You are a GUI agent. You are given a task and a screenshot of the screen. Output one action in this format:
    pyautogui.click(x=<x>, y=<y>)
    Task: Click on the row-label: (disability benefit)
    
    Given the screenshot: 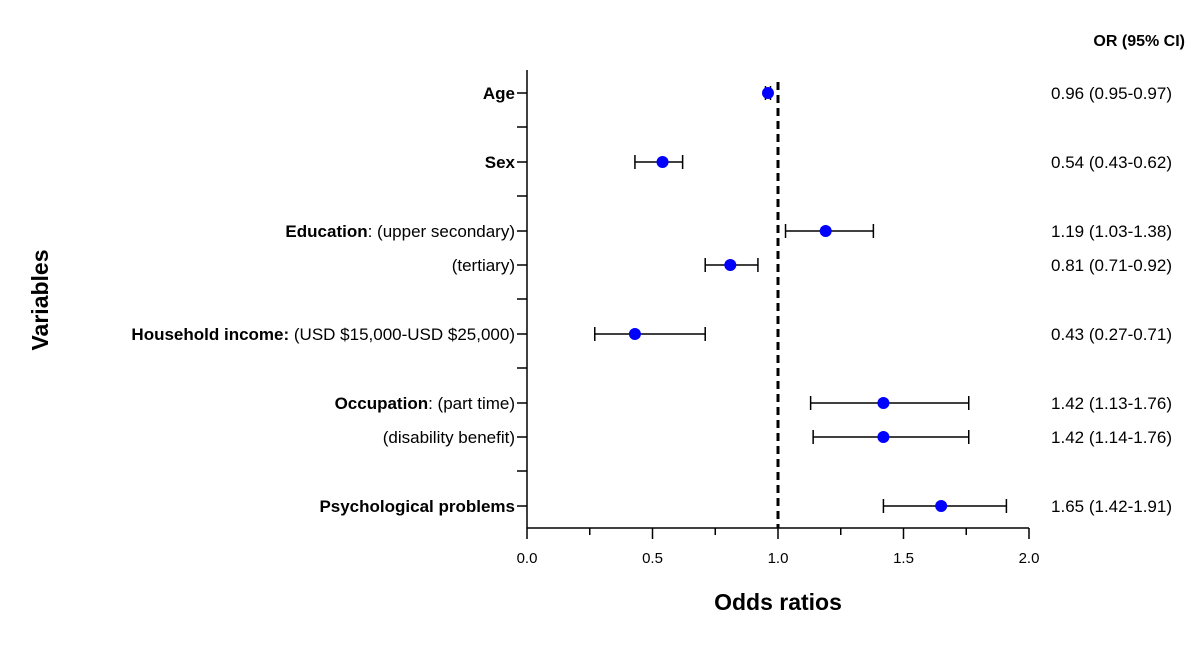 What is the action you would take?
    pyautogui.click(x=449, y=437)
    